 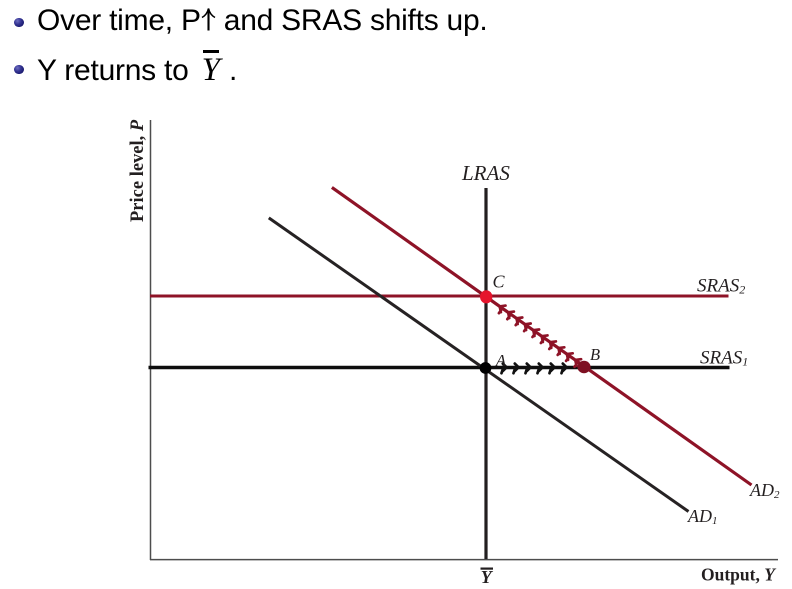 What do you see at coordinates (138, 170) in the screenshot?
I see `svg-text: Price level, P` at bounding box center [138, 170].